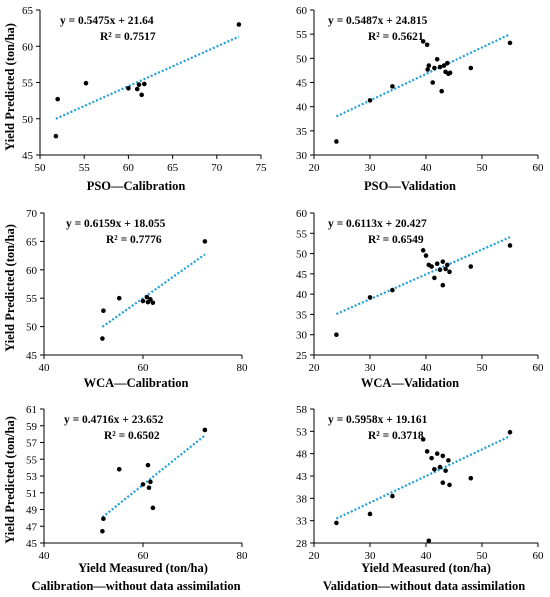 The image size is (550, 597). Describe the element at coordinates (302, 132) in the screenshot. I see `y-tick-label: 35` at that location.